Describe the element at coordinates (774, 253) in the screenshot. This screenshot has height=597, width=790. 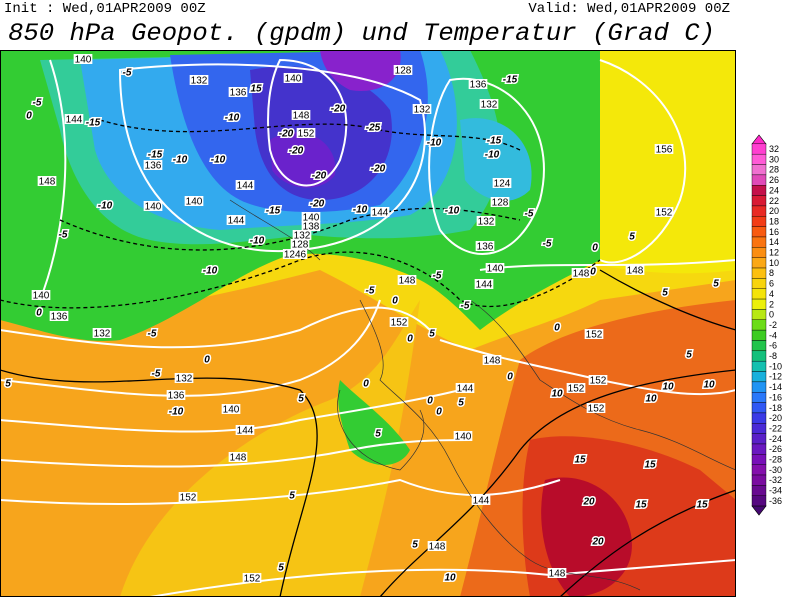
I see `colorbar-label: 12` at that location.